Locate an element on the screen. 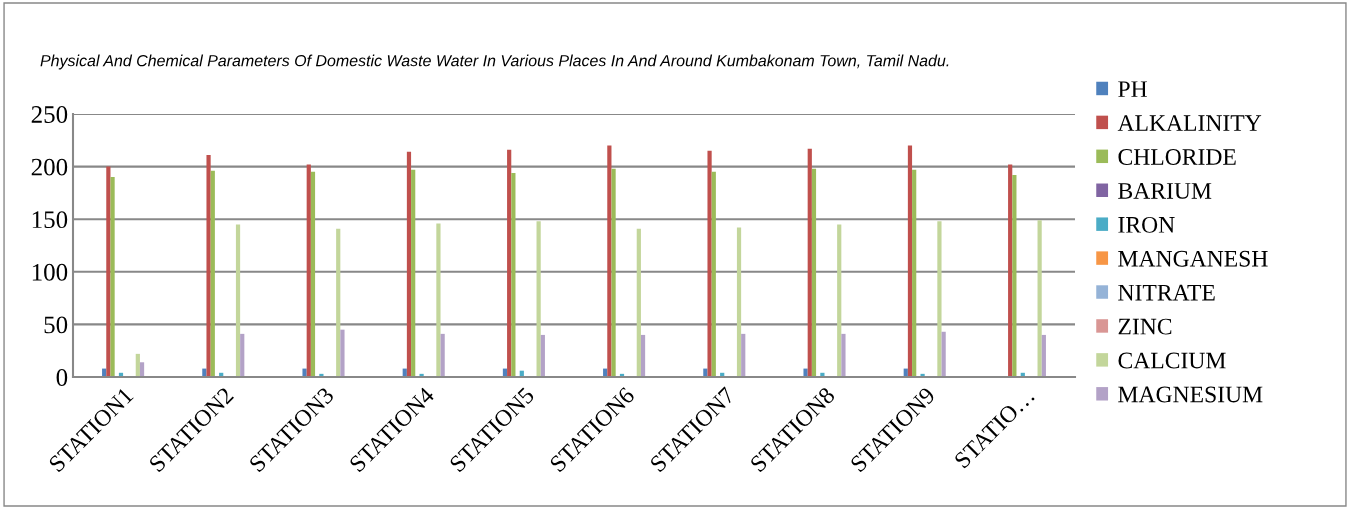 The height and width of the screenshot is (508, 1350). legend-label: NITRATE is located at coordinates (1166, 292).